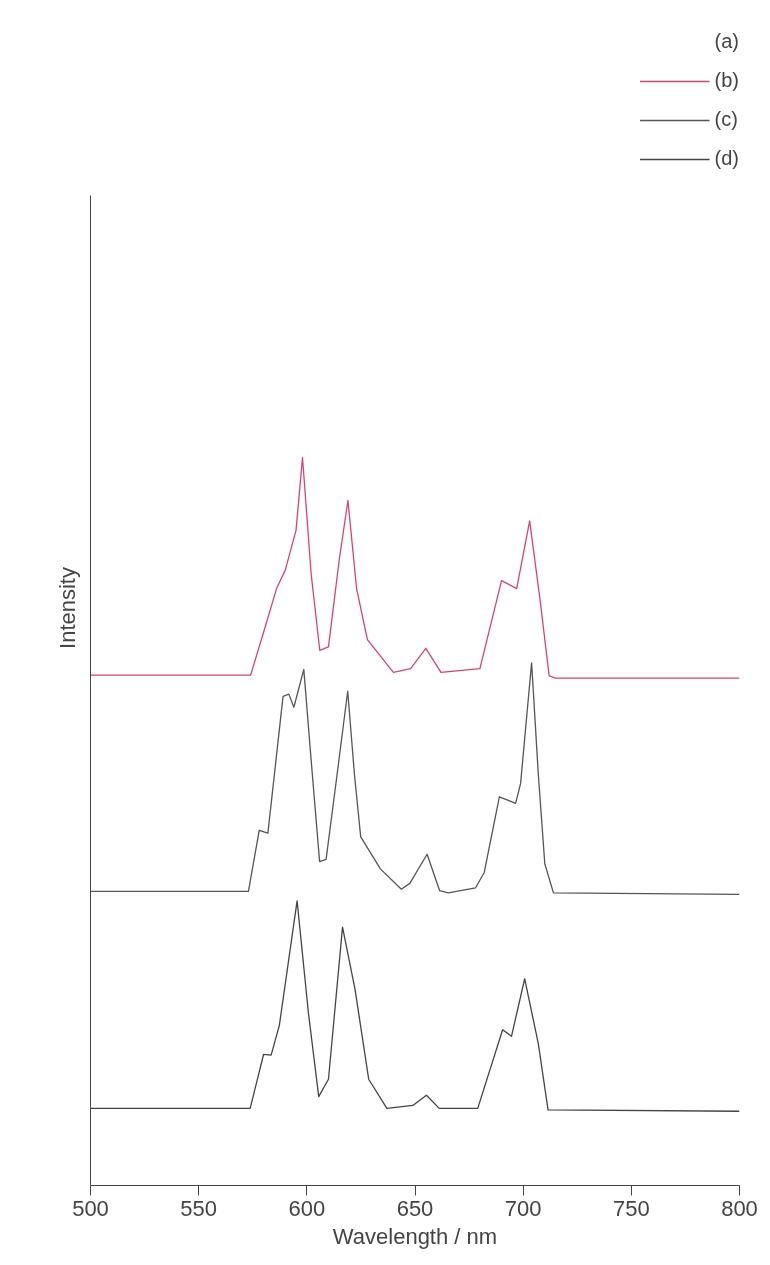  I want to click on legend-label: (d), so click(726, 158).